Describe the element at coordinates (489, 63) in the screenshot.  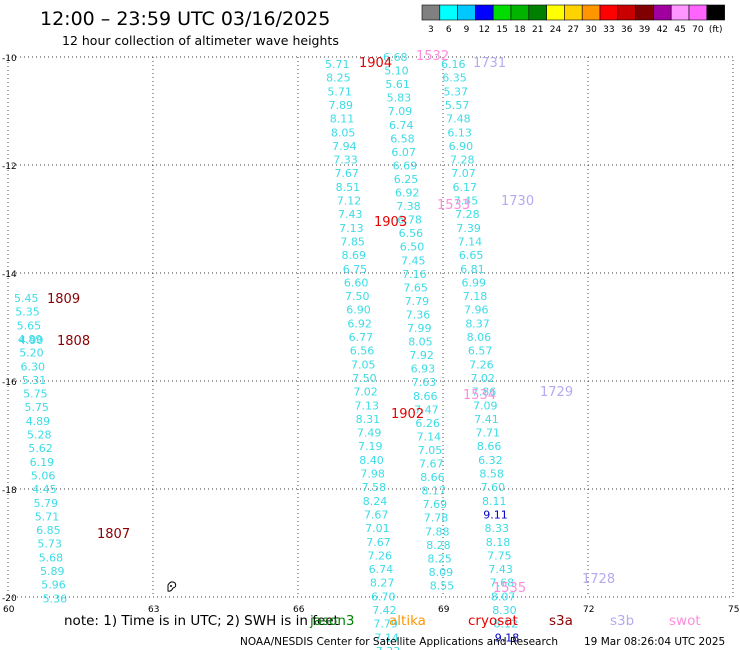
I see `pass-label: 1731` at that location.